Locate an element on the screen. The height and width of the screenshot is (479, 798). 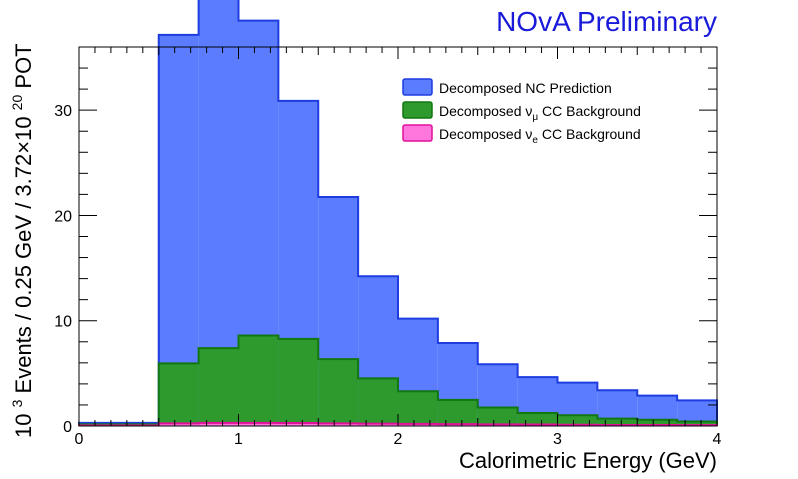
watermark-title: NOvA Preliminary is located at coordinates (606, 21).